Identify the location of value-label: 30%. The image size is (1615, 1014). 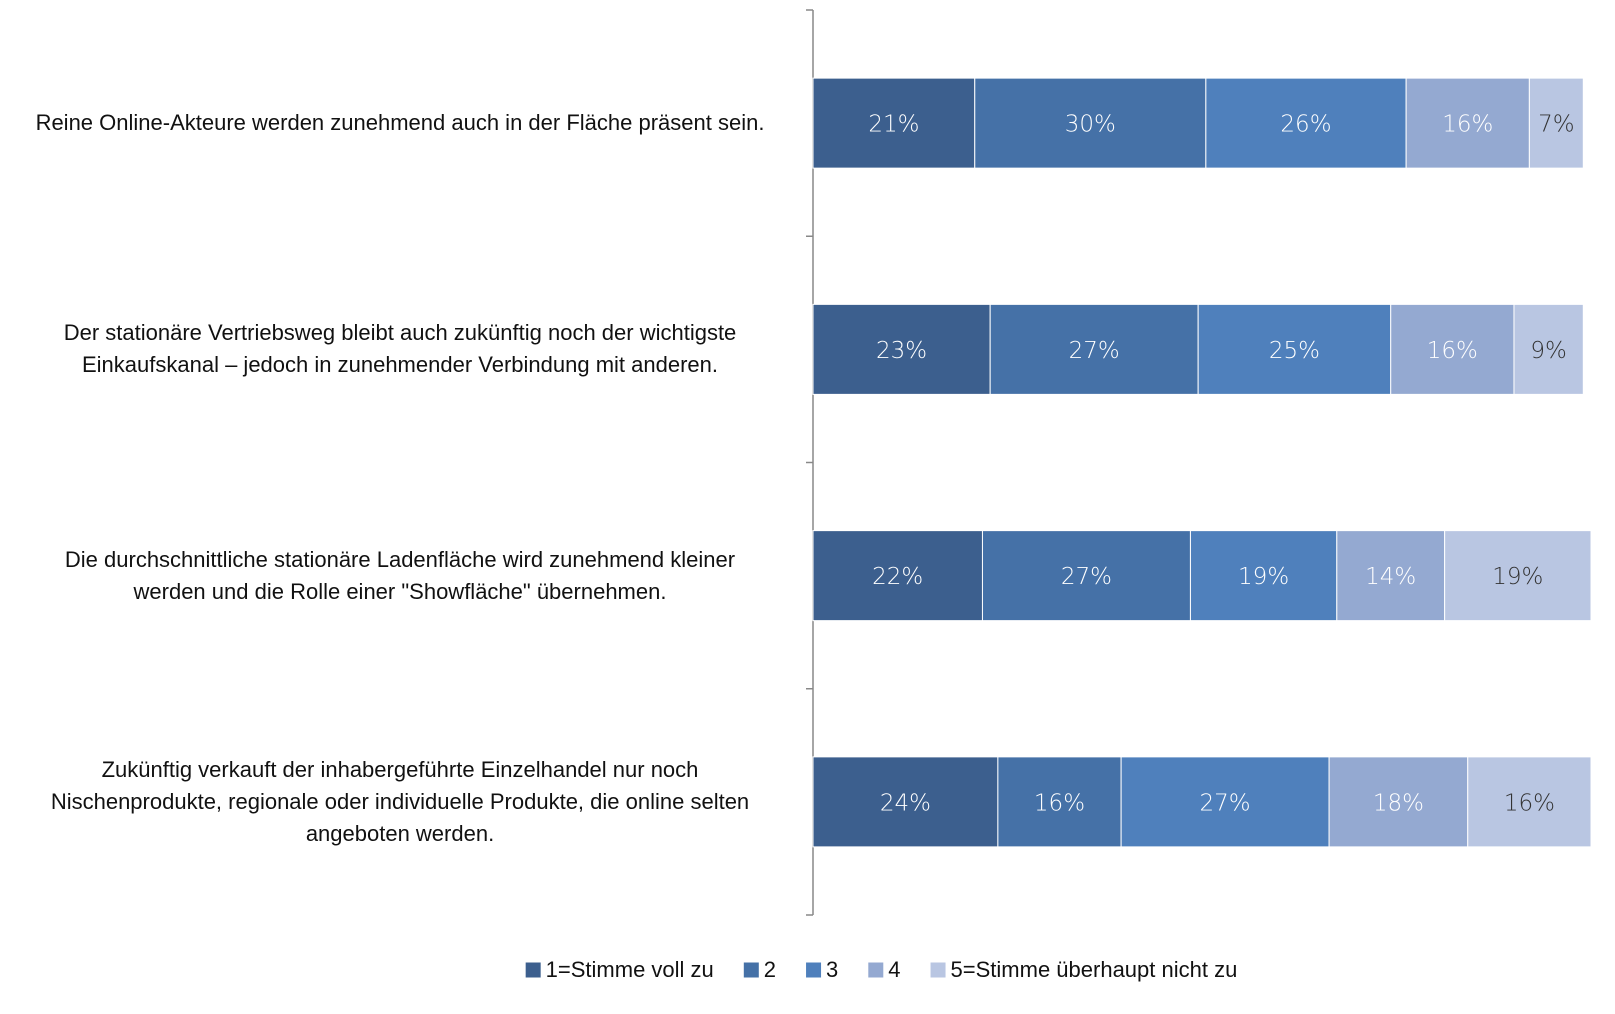
(1090, 125).